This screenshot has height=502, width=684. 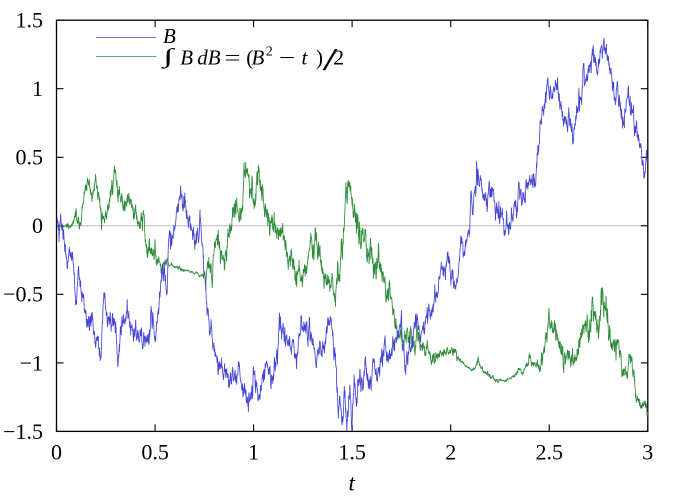 I want to click on svg-text: dB, so click(x=209, y=58).